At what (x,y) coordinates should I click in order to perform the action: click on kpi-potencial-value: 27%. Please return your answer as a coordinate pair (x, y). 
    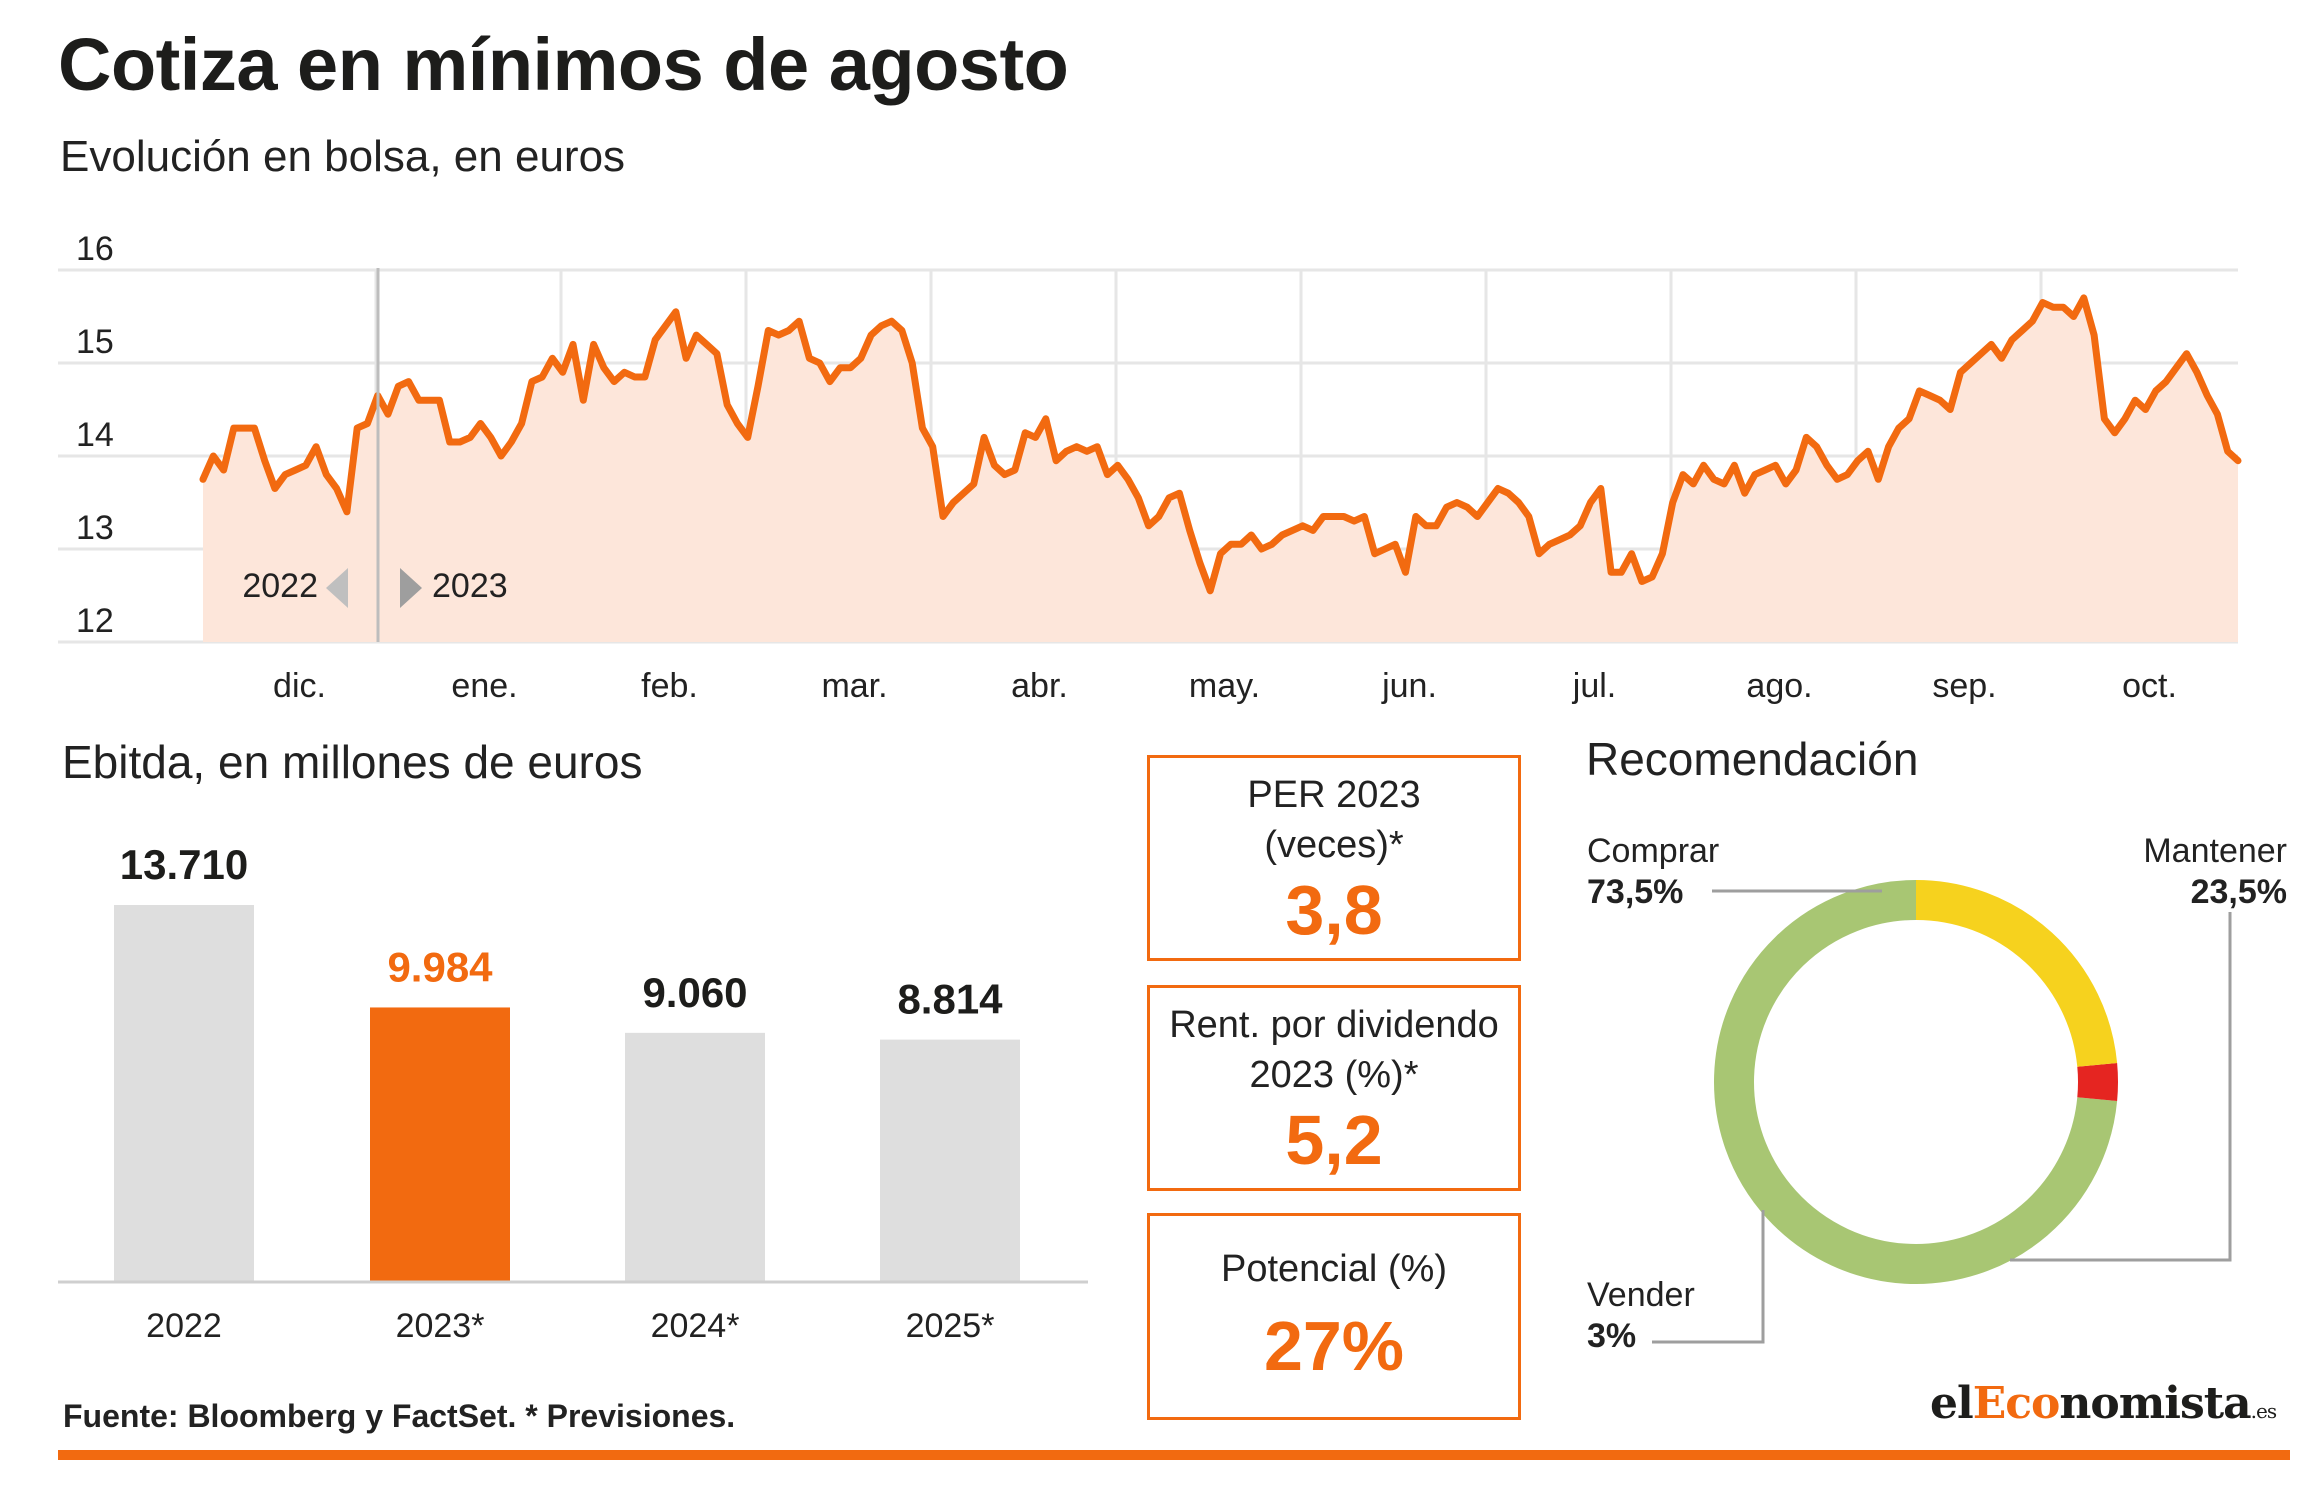
    Looking at the image, I should click on (1334, 1346).